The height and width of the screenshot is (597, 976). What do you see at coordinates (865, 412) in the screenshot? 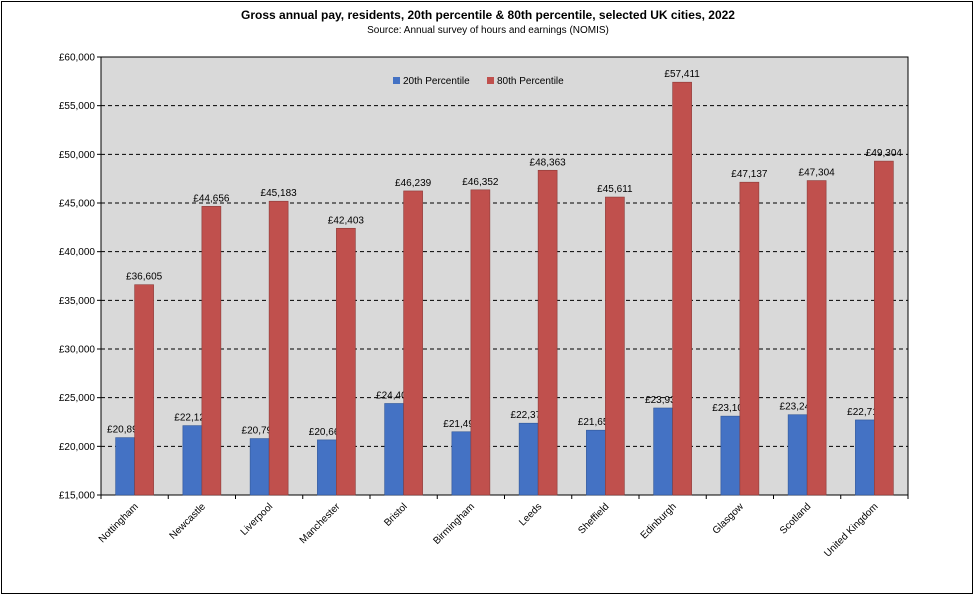
I see `data-label: £22,711` at bounding box center [865, 412].